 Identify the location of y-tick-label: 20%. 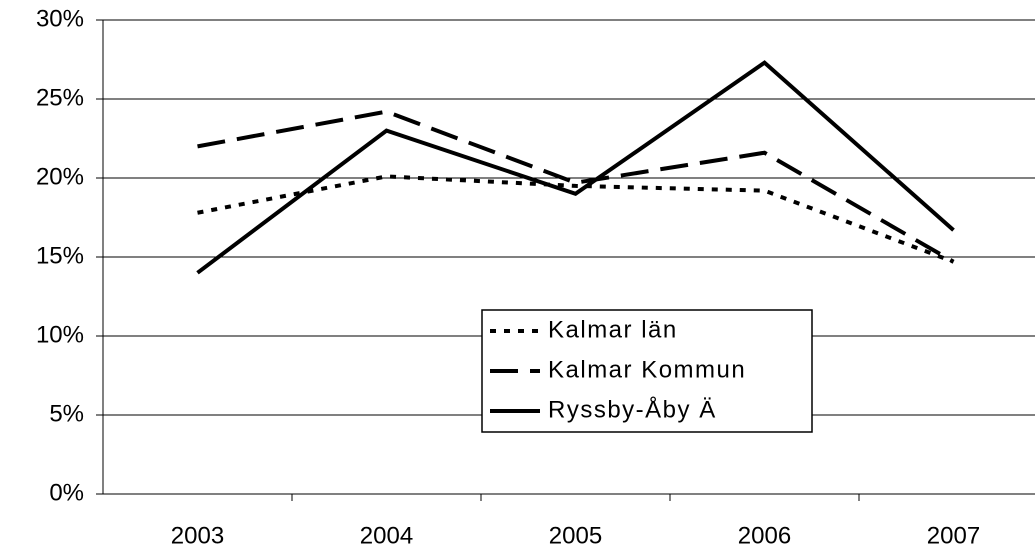
(60, 176).